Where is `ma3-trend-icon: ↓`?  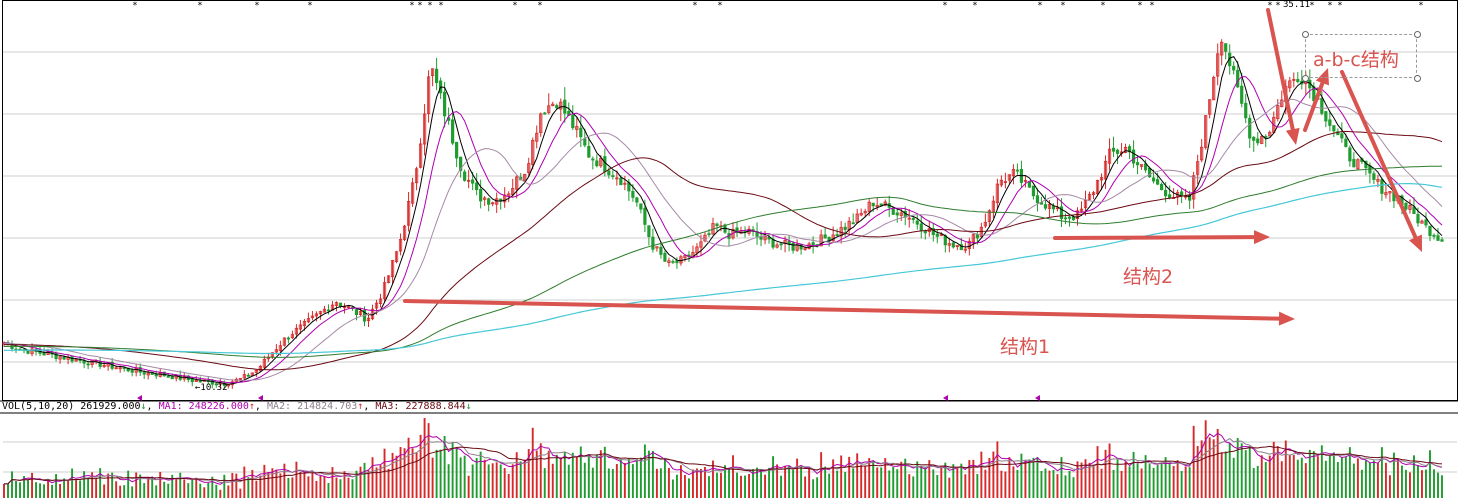
ma3-trend-icon: ↓ is located at coordinates (468, 406).